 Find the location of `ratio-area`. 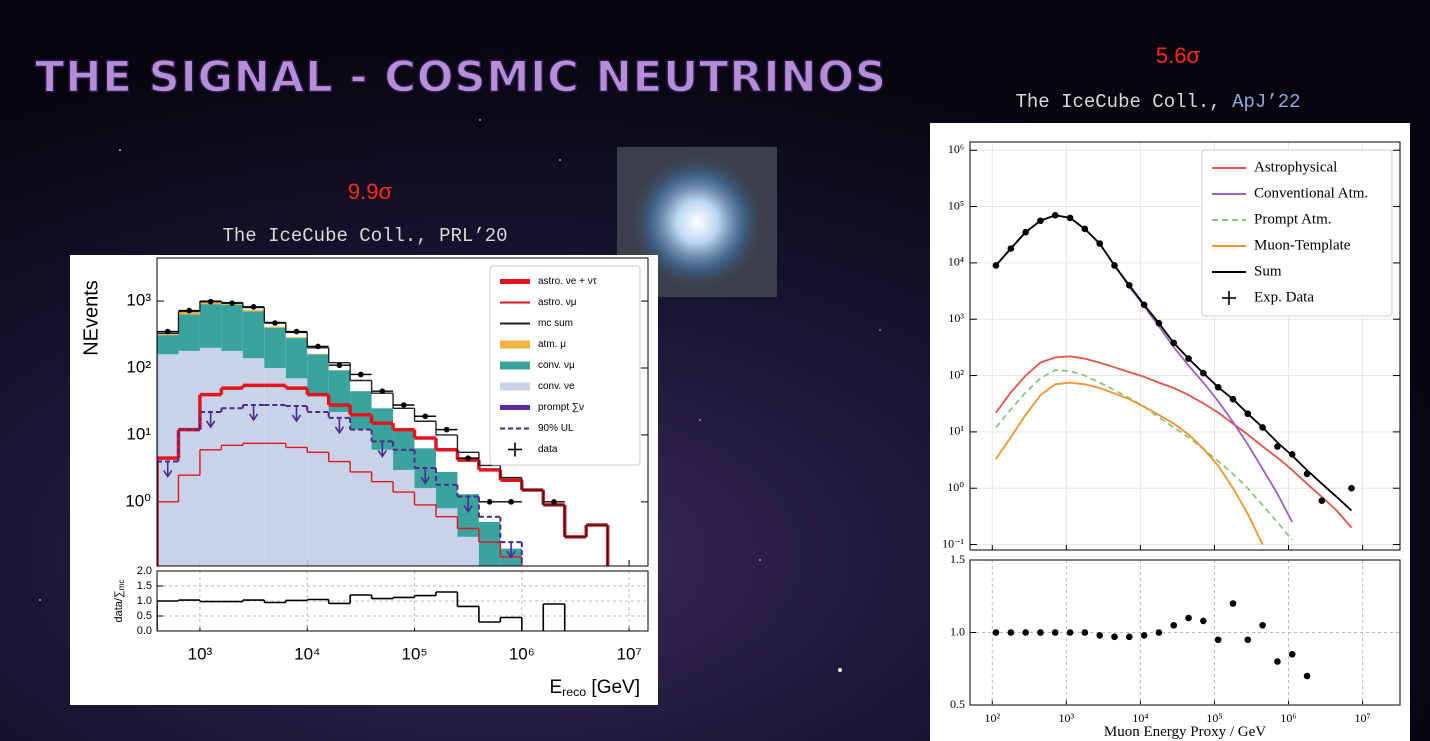

ratio-area is located at coordinates (361, 611).